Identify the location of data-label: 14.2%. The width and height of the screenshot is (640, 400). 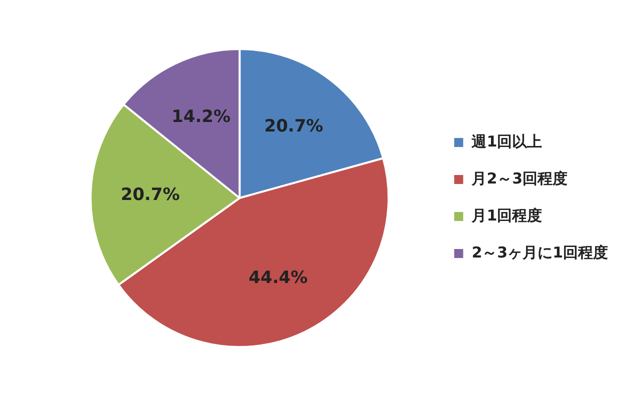
(201, 116).